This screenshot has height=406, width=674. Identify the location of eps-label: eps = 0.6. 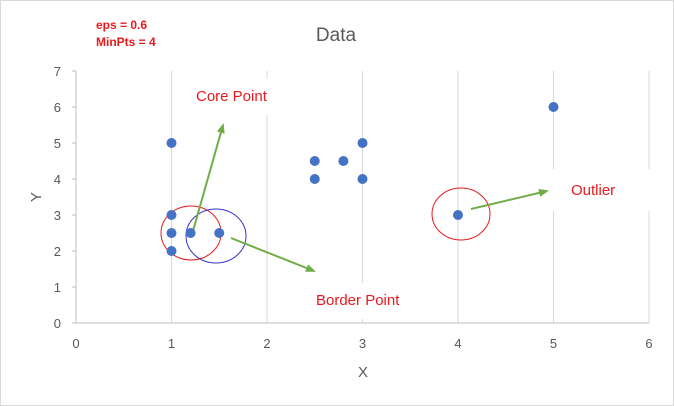
(121, 25).